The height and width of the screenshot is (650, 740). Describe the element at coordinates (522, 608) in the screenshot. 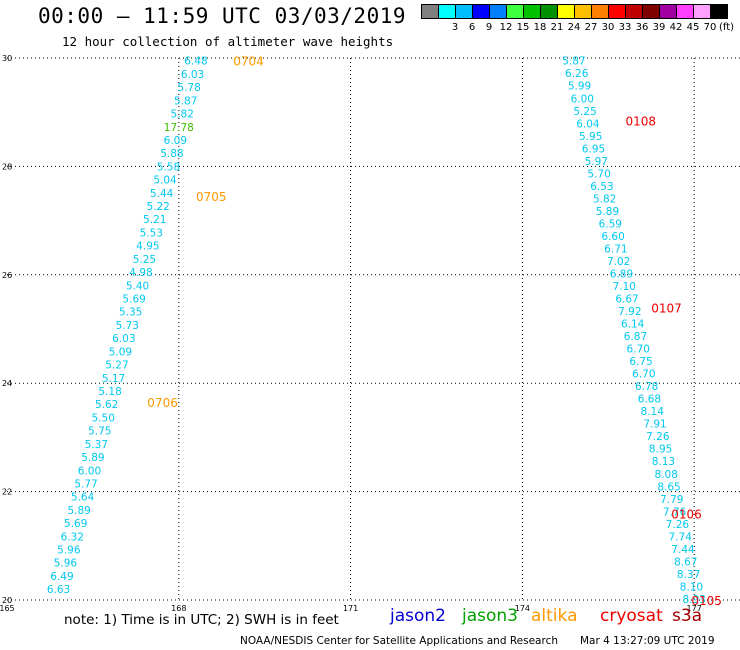

I see `x-tick-label: 174` at that location.